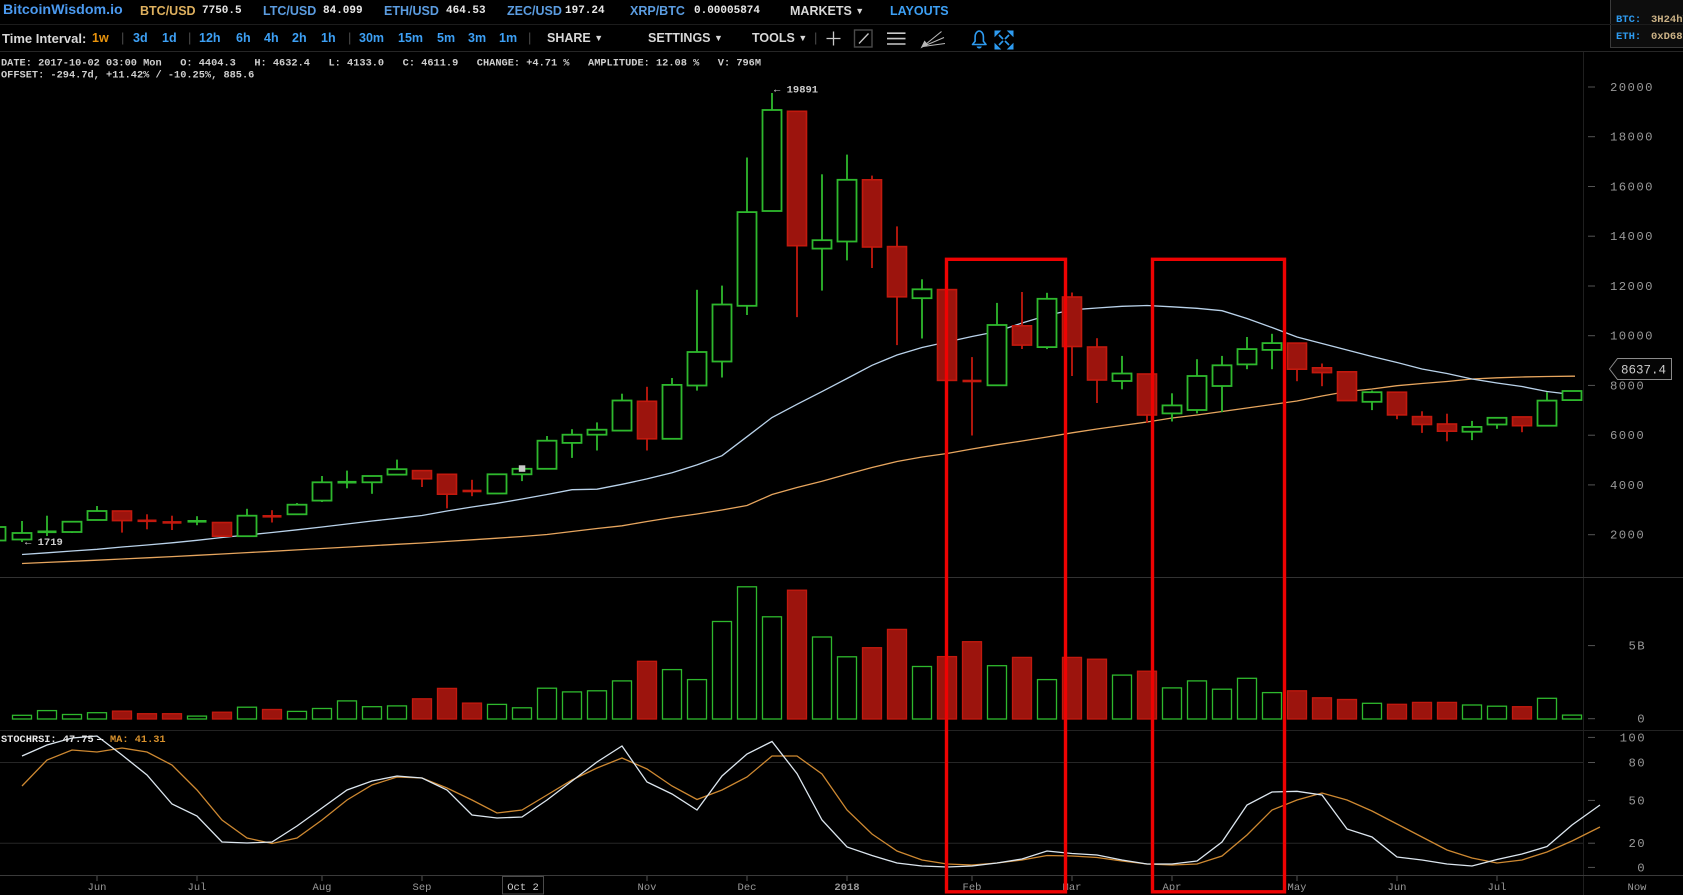  I want to click on svg-text: MA: 41.31, so click(138, 740).